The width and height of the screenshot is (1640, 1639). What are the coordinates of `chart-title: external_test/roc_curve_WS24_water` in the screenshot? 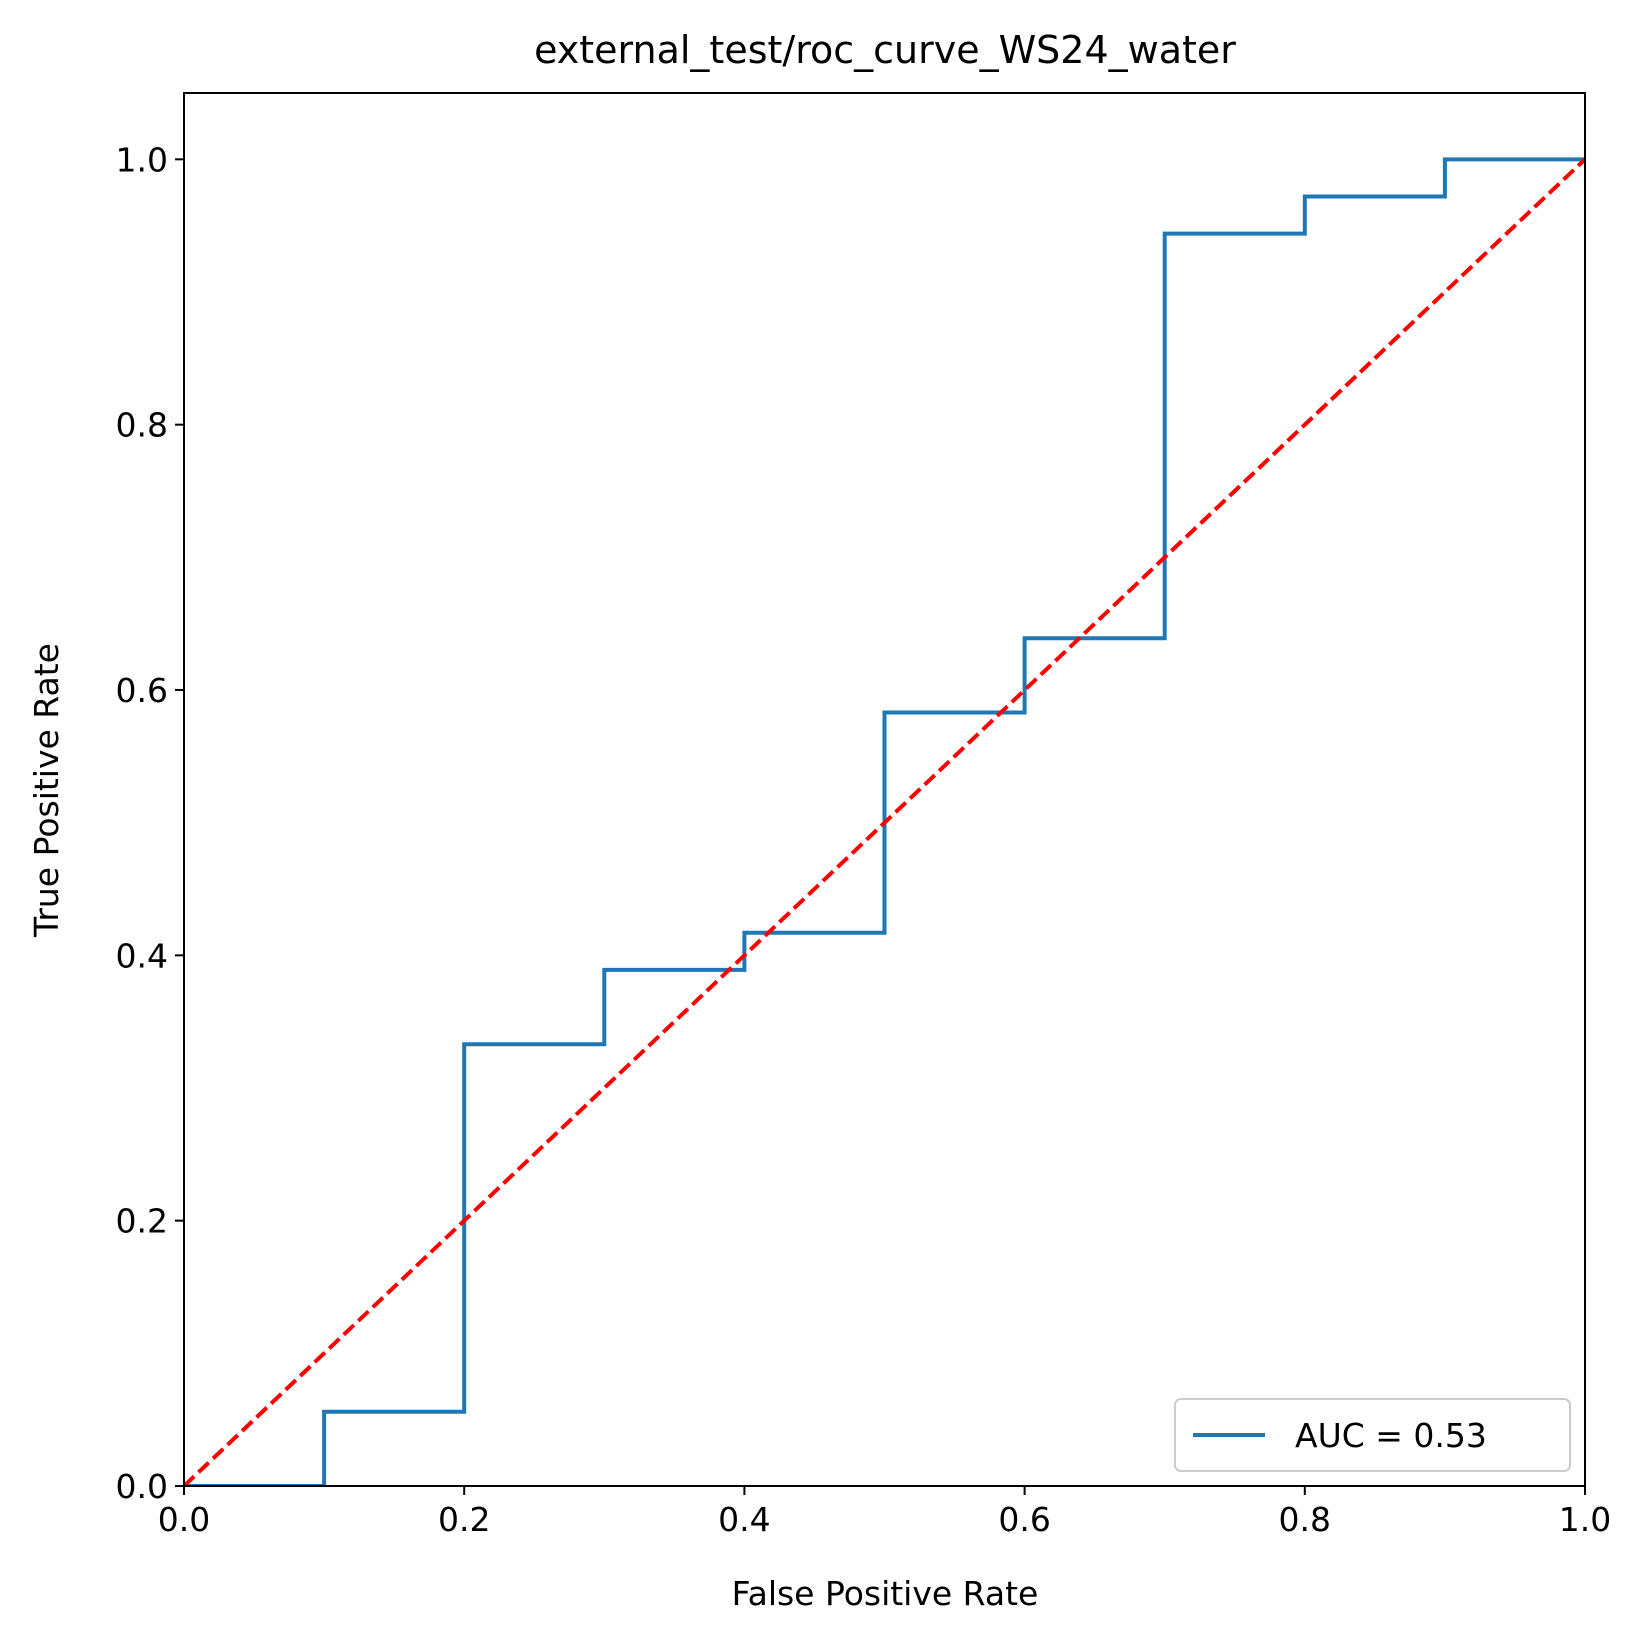 It's located at (885, 50).